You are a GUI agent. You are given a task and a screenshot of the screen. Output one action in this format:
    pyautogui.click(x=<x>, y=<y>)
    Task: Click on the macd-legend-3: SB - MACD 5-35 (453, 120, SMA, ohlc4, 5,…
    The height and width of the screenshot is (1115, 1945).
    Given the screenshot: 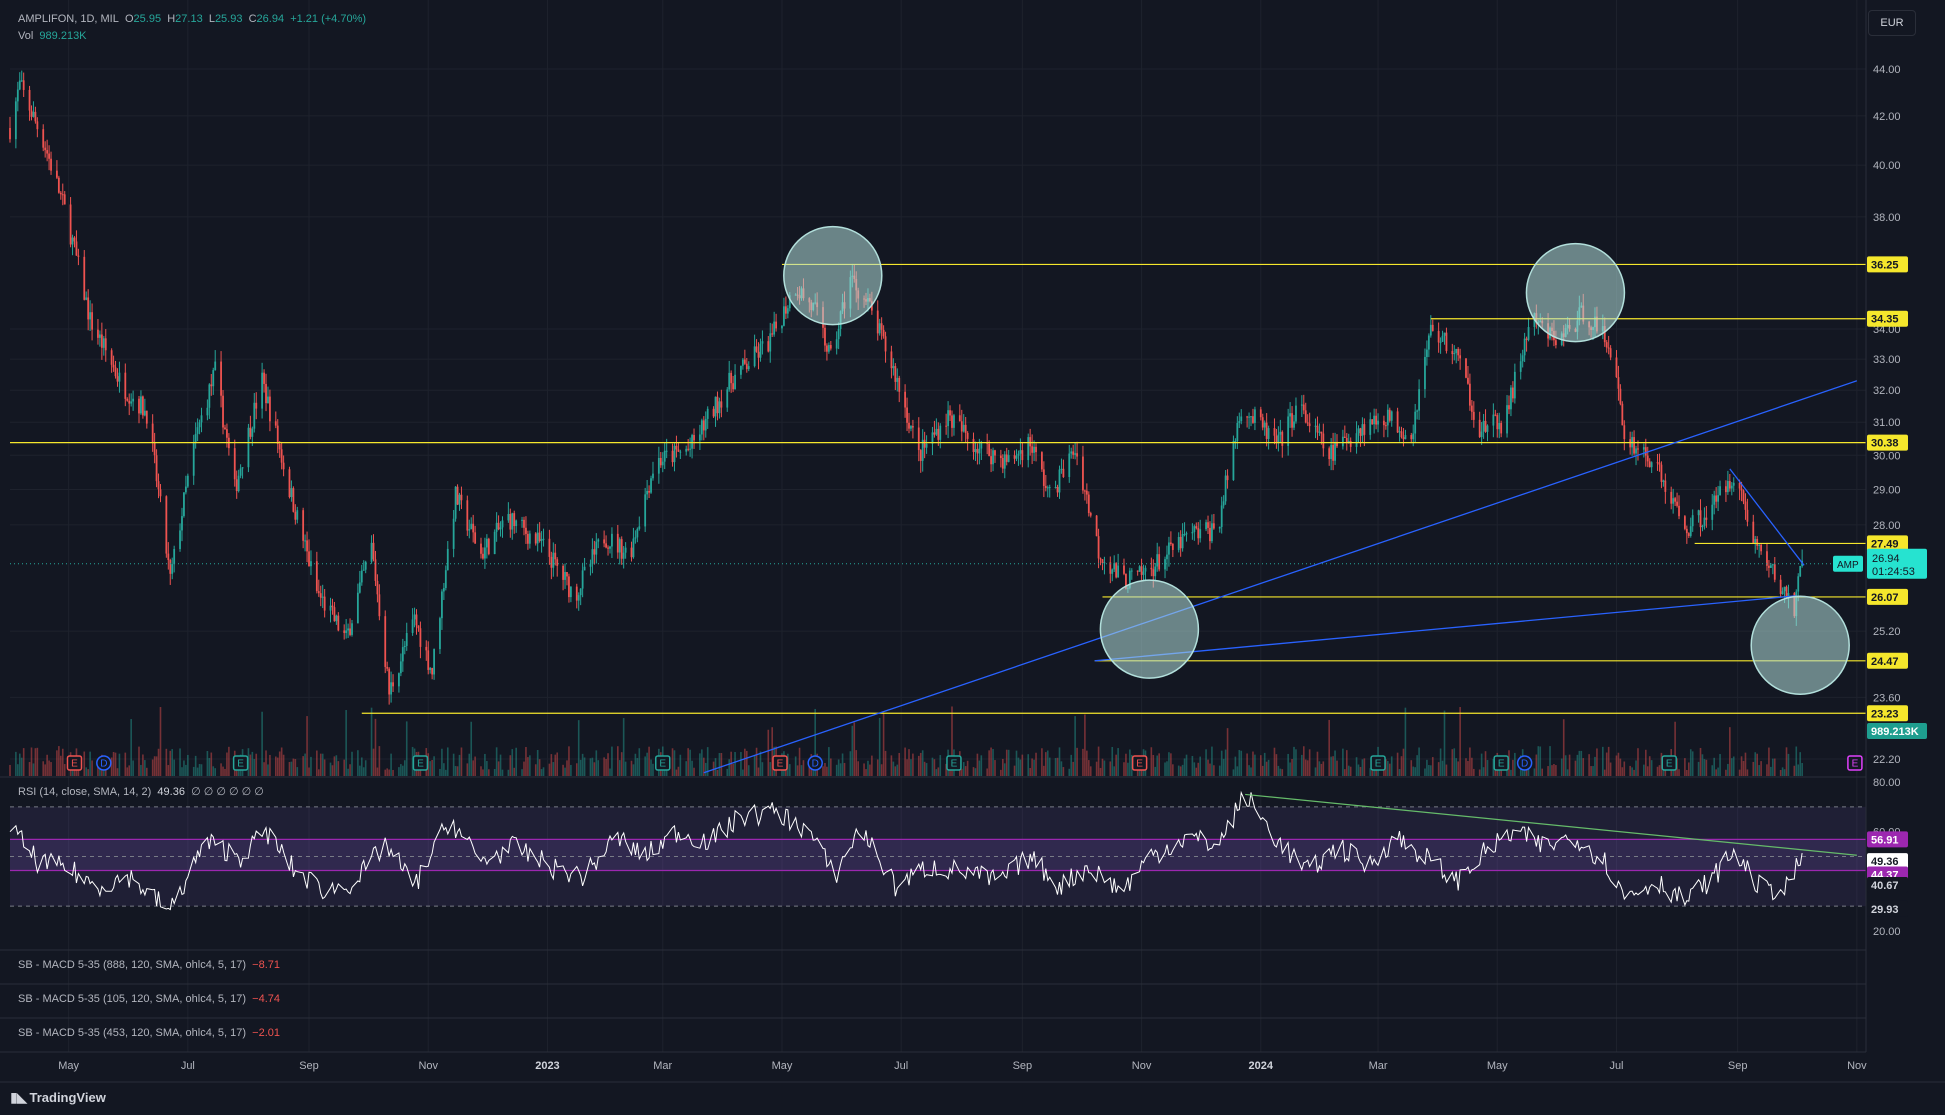 What is the action you would take?
    pyautogui.click(x=149, y=1033)
    